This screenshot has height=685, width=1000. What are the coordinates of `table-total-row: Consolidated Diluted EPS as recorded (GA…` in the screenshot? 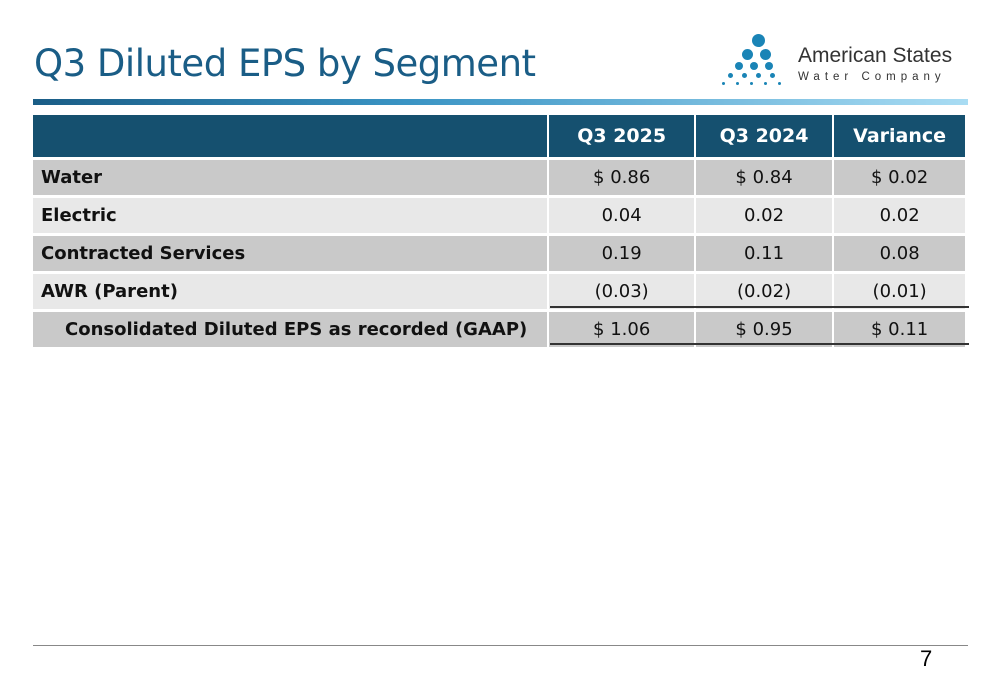 It's located at (499, 329).